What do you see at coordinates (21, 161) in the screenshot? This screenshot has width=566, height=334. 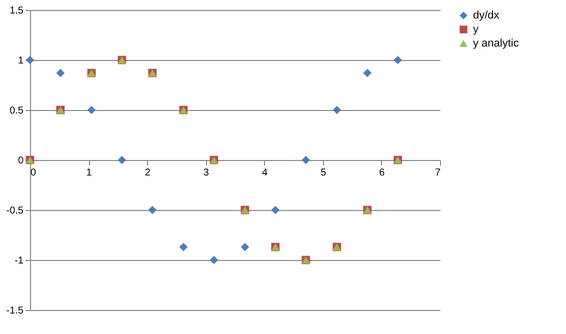 I see `y-tick-label: 0` at bounding box center [21, 161].